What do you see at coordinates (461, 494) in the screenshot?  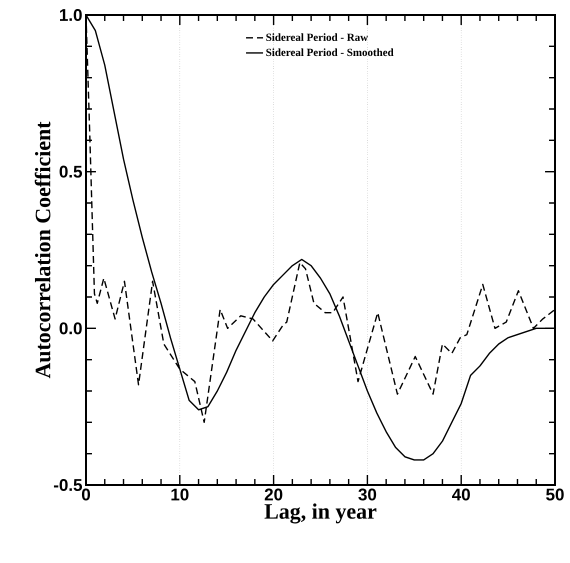 I see `x-tick-label: 40` at bounding box center [461, 494].